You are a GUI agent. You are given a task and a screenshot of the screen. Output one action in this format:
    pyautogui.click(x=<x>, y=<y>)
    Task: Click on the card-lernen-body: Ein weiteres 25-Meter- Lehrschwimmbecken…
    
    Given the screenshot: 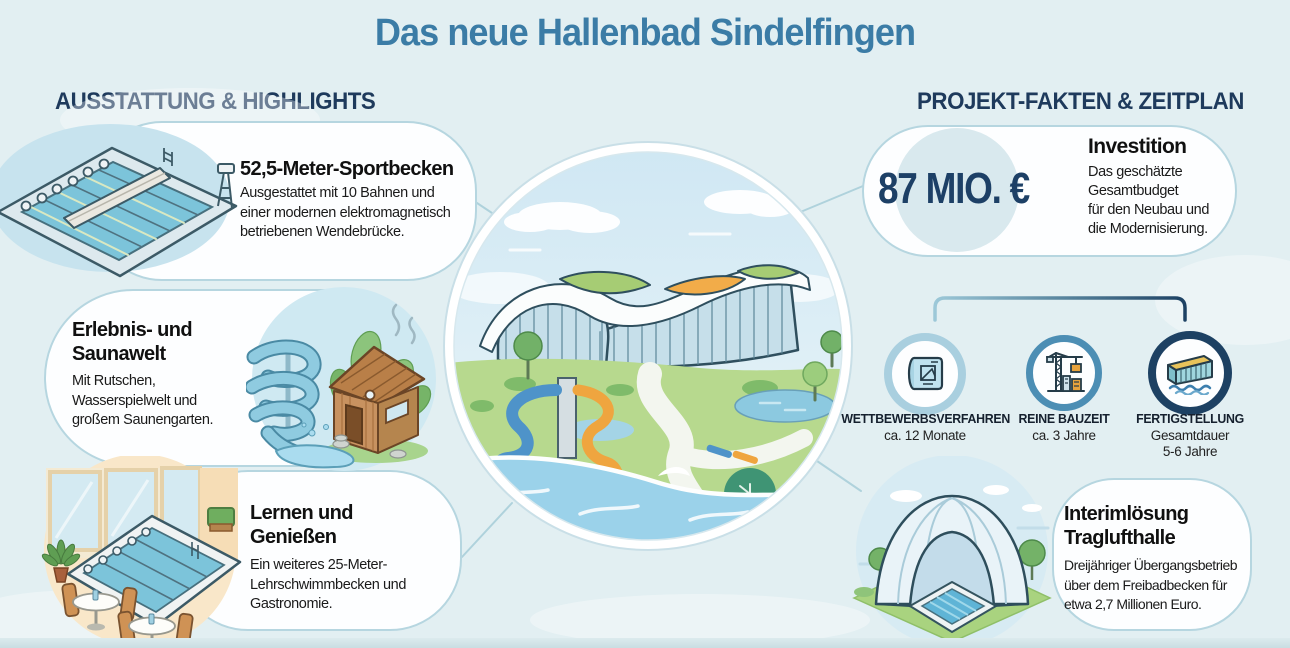 What is the action you would take?
    pyautogui.click(x=328, y=584)
    